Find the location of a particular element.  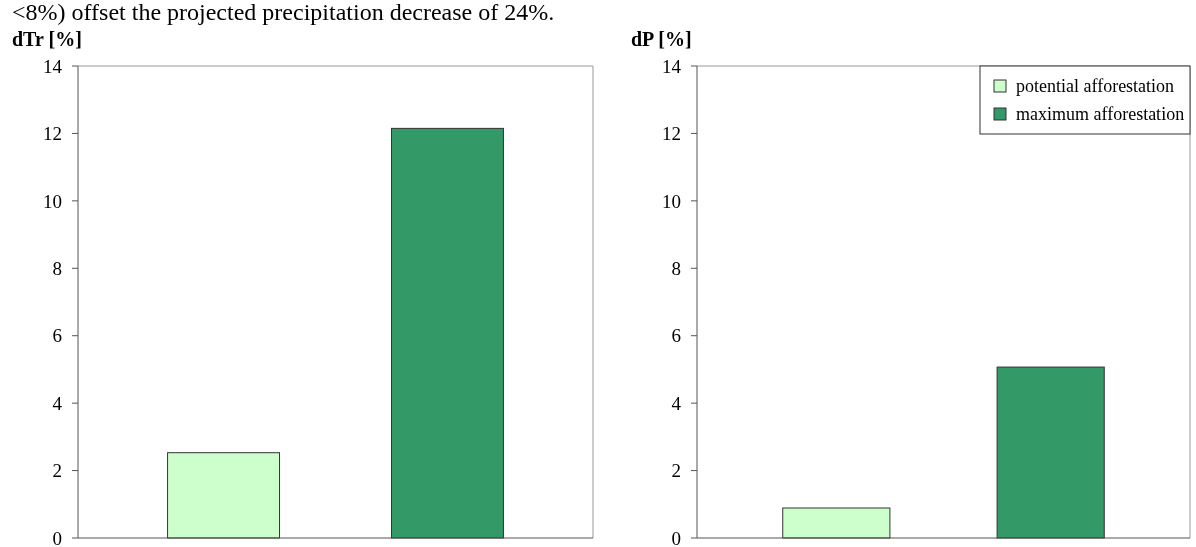

legend-label: potential afforestation is located at coordinates (1095, 86).